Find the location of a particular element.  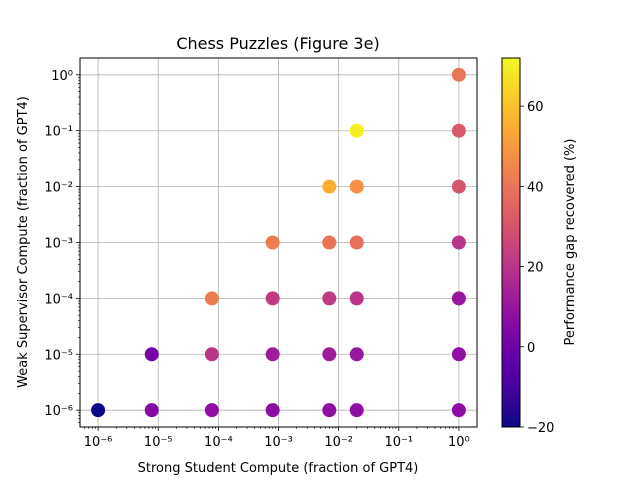

colorbar-tick-label: 20 is located at coordinates (535, 268).